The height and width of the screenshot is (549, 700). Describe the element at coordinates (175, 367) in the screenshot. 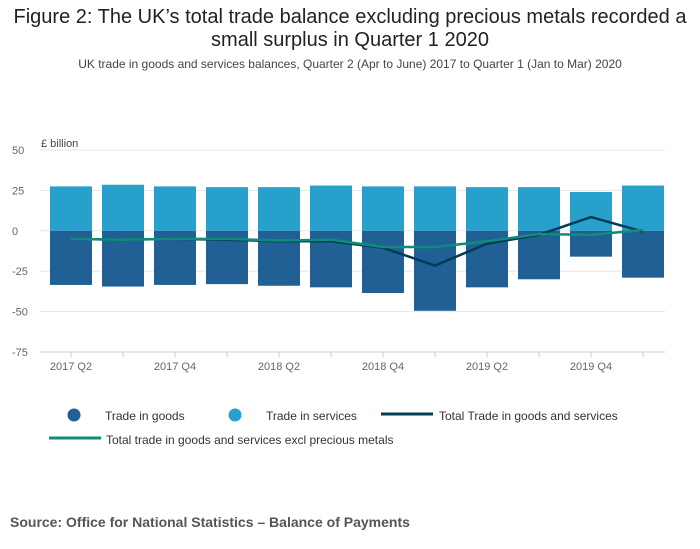

I see `x-tick-label: 2017 Q4` at that location.